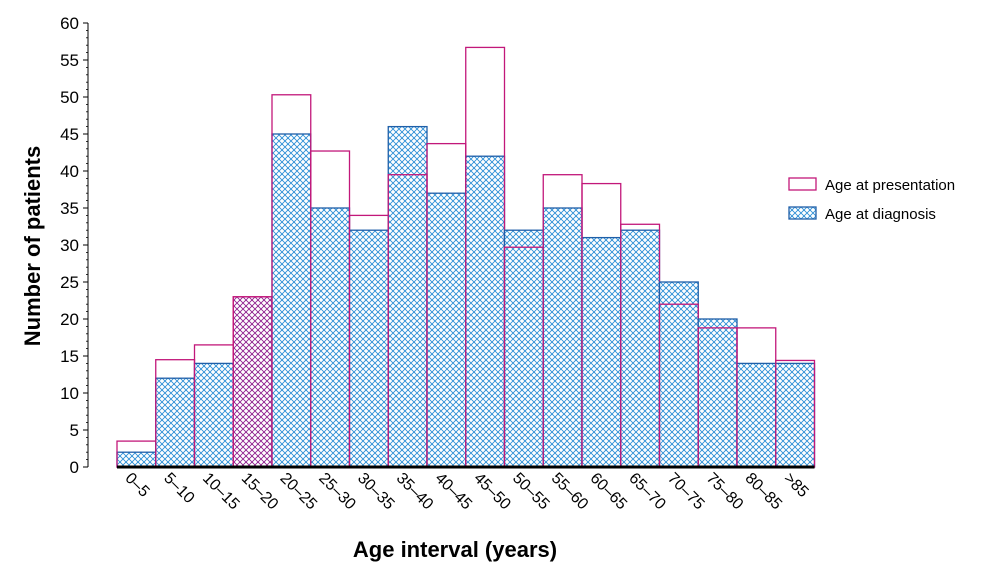 This screenshot has width=992, height=568. Describe the element at coordinates (69, 356) in the screenshot. I see `y-tick-label-15: 15` at that location.